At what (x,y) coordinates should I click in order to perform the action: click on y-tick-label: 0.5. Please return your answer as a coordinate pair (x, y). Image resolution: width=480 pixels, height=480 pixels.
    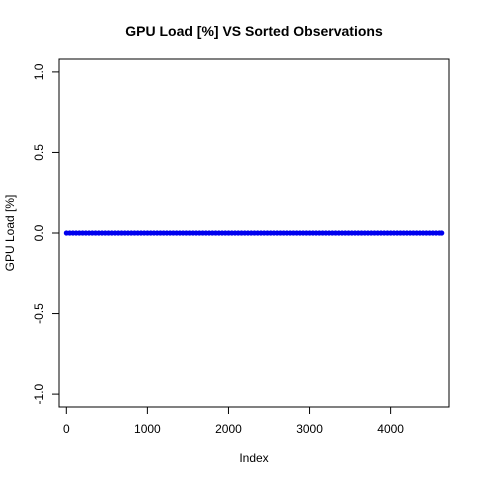
    Looking at the image, I should click on (39, 152).